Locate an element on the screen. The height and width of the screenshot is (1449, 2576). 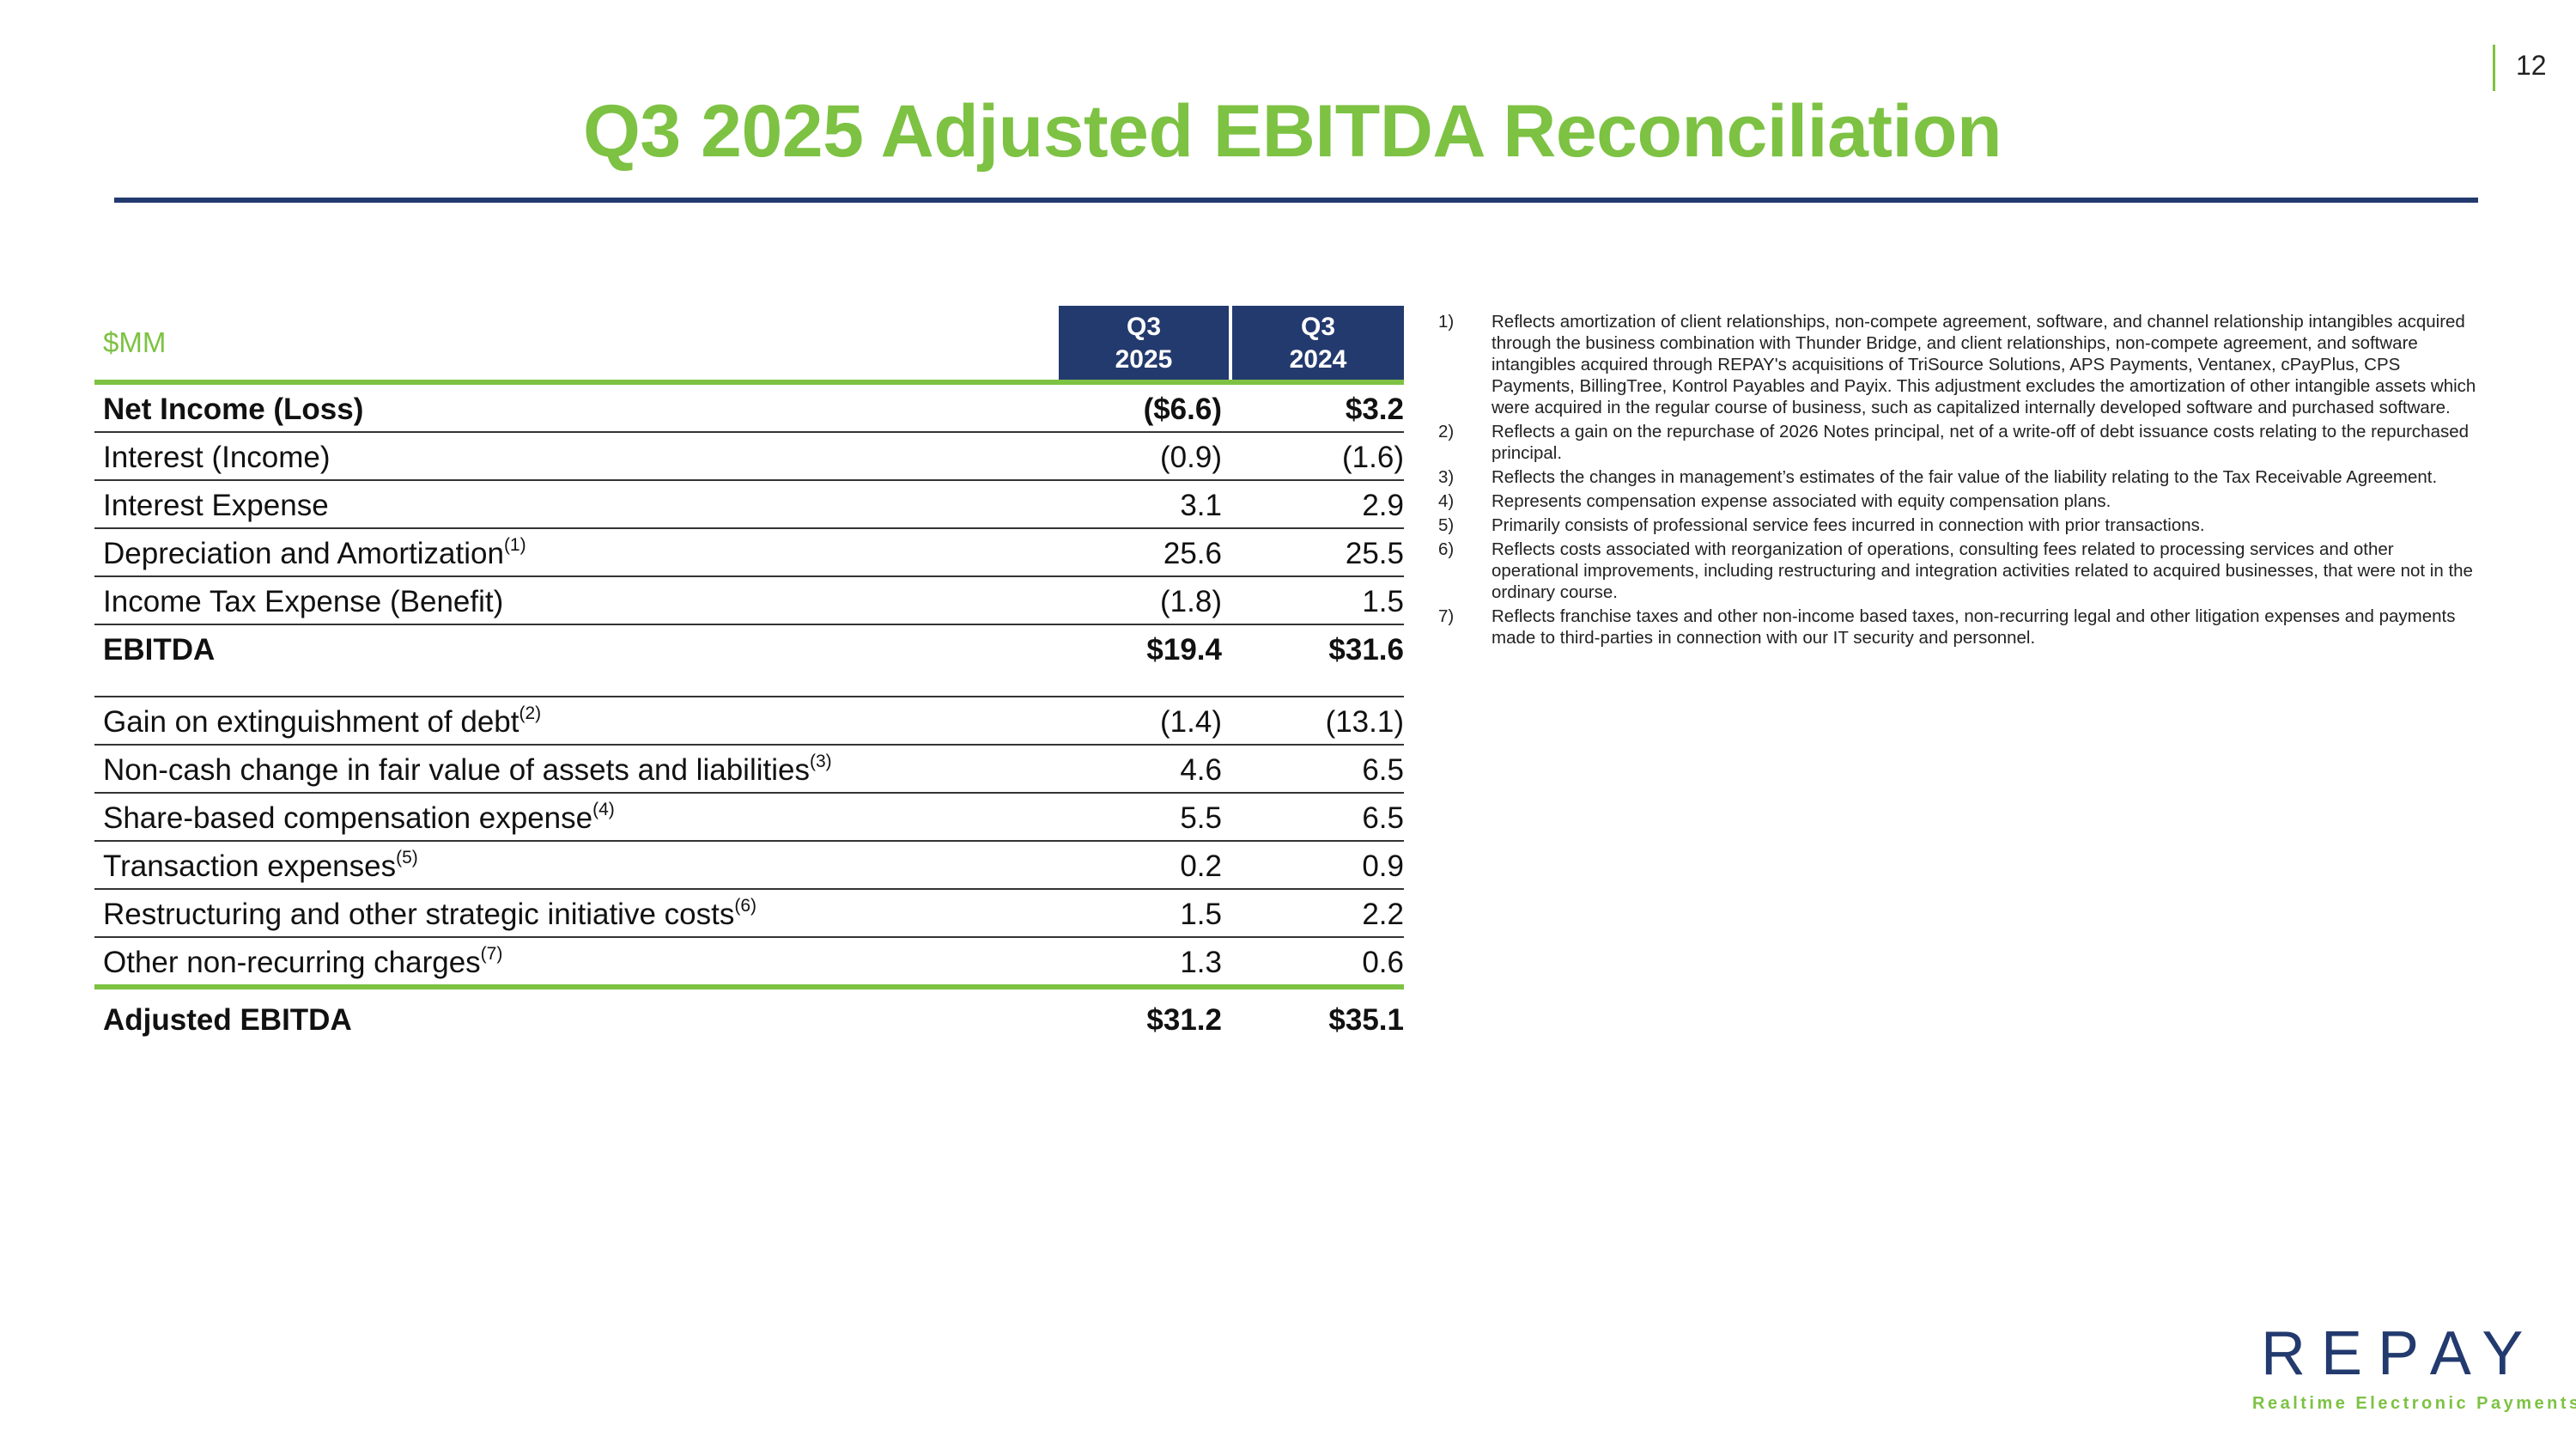
table-row: Interest (Income) (0.9) (1.6) is located at coordinates (749, 457).